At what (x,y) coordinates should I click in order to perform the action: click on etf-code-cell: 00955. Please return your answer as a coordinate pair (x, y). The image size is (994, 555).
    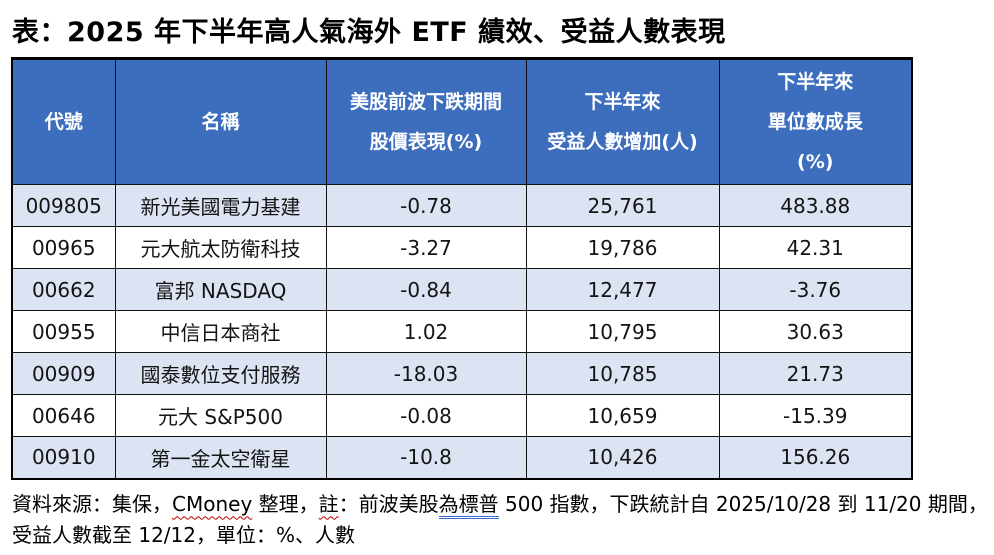
    Looking at the image, I should click on (63, 331).